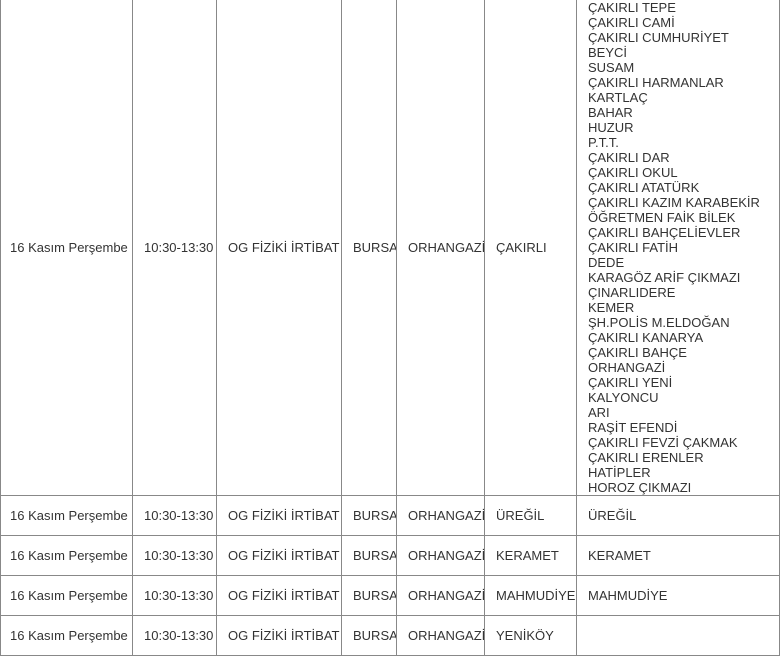 The width and height of the screenshot is (780, 656). What do you see at coordinates (610, 112) in the screenshot?
I see `street-item: BAHAR` at bounding box center [610, 112].